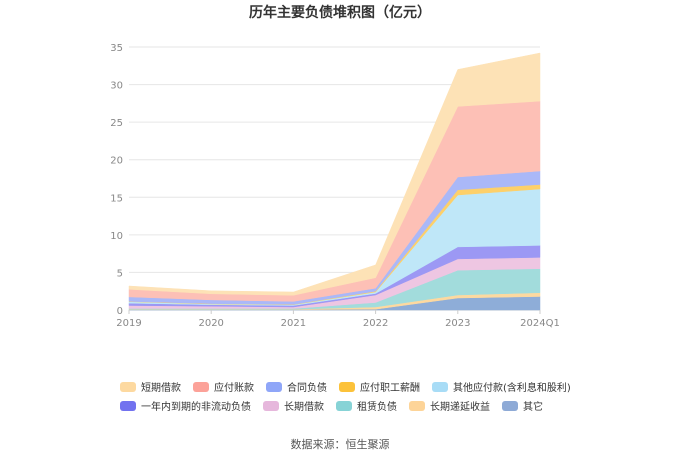 The height and width of the screenshot is (460, 680). Describe the element at coordinates (533, 407) in the screenshot. I see `legend-label: 其它` at that location.